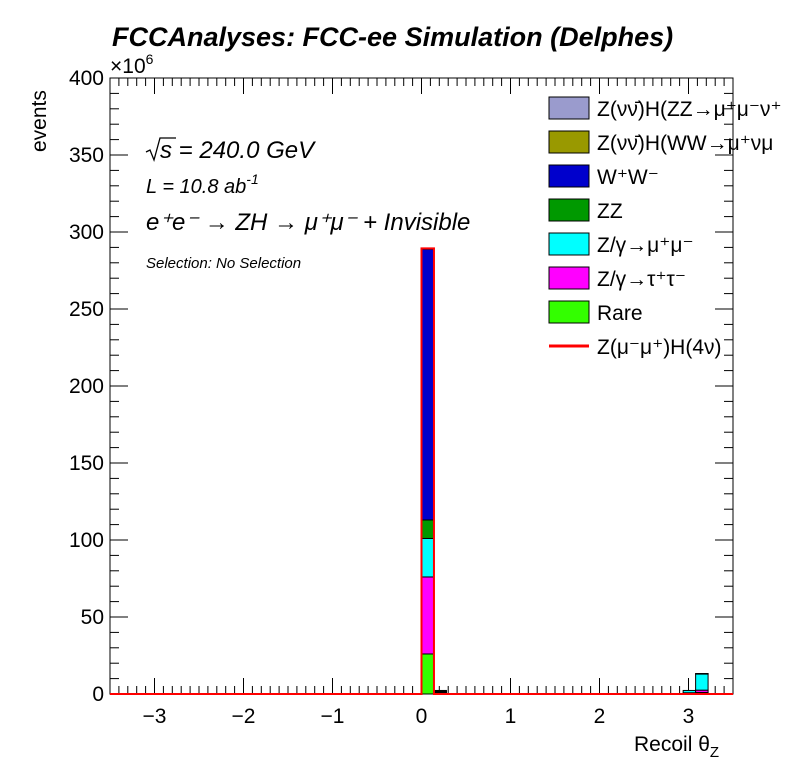  Describe the element at coordinates (223, 263) in the screenshot. I see `selection-label: Selection: No Selection` at that location.